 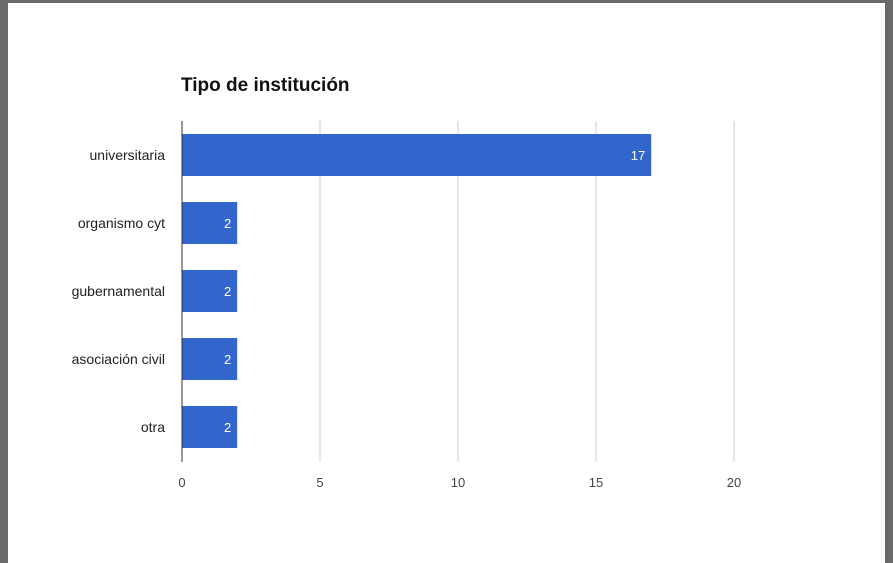 What do you see at coordinates (446, 8) in the screenshot?
I see `frame-top-border` at bounding box center [446, 8].